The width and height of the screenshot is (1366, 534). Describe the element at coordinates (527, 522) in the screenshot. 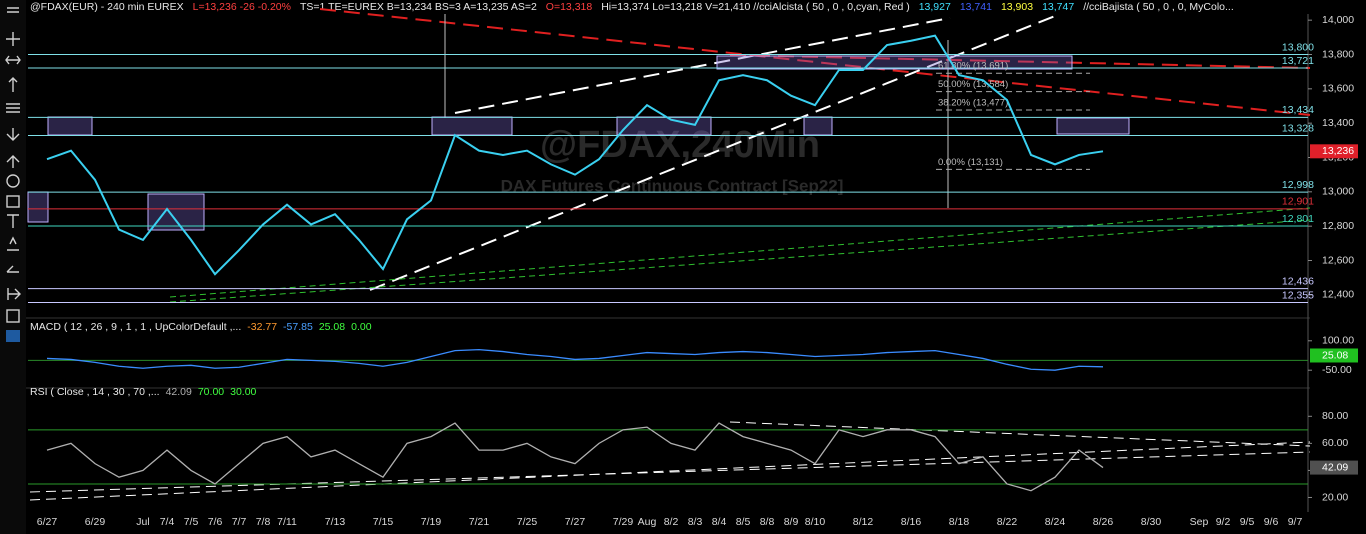

I see `x-tick-label: 7/25` at that location.